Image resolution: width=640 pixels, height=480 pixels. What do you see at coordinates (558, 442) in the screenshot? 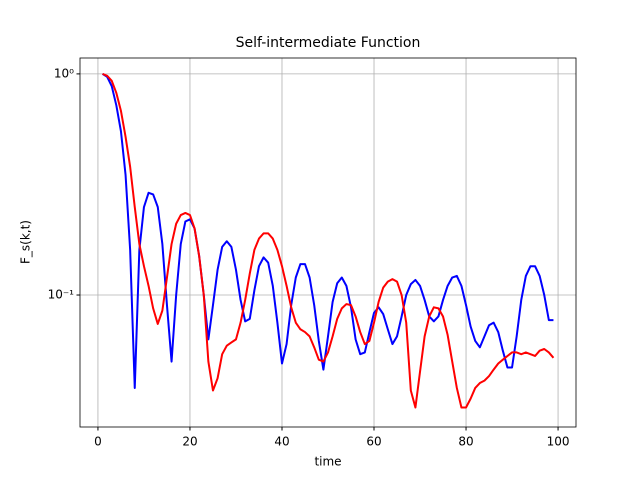
I see `x-tick-label: 100` at bounding box center [558, 442].